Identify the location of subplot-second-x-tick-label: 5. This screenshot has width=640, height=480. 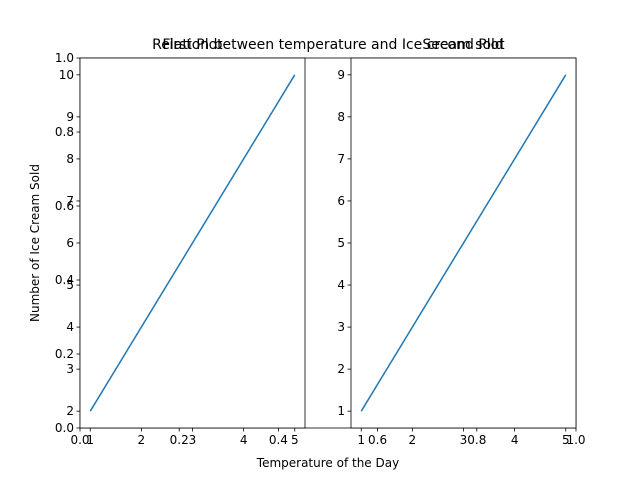
(566, 440).